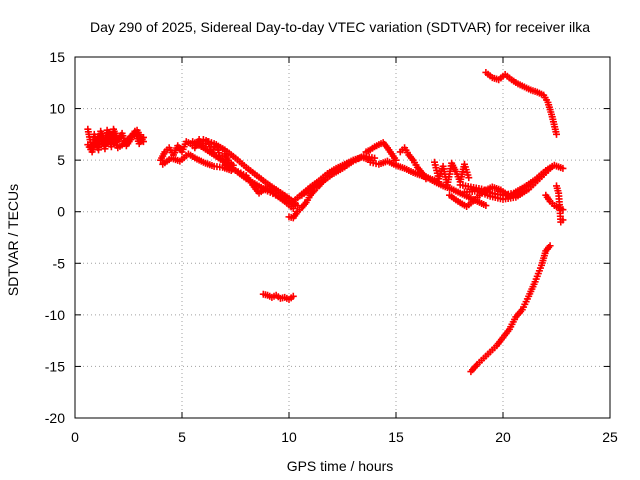 This screenshot has width=640, height=480. What do you see at coordinates (289, 437) in the screenshot?
I see `x-tick-label: 10` at bounding box center [289, 437].